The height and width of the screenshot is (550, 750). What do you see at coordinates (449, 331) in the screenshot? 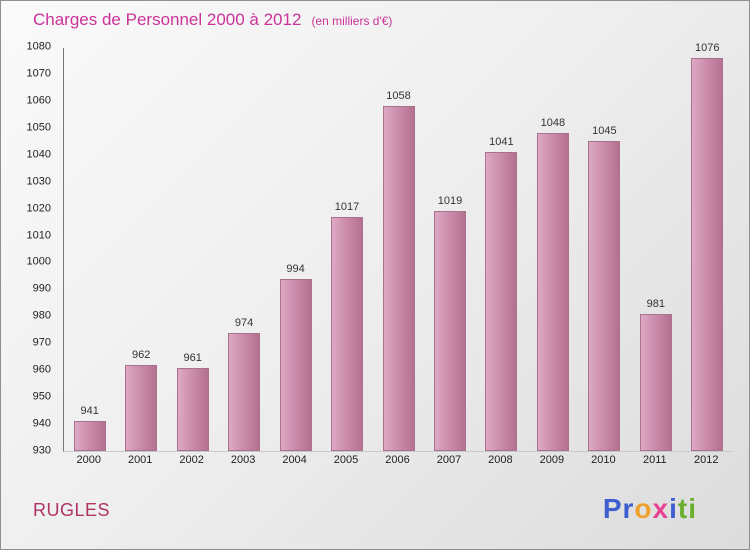
I see `bar-2007` at bounding box center [449, 331].